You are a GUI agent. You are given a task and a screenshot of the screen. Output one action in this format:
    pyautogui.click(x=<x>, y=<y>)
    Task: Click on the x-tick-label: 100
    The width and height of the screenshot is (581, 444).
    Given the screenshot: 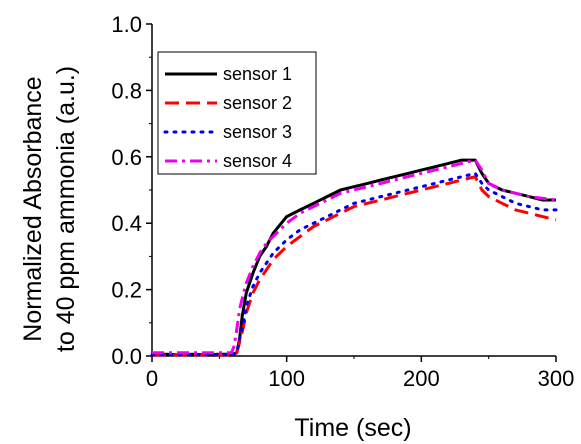 What is the action you would take?
    pyautogui.click(x=286, y=378)
    